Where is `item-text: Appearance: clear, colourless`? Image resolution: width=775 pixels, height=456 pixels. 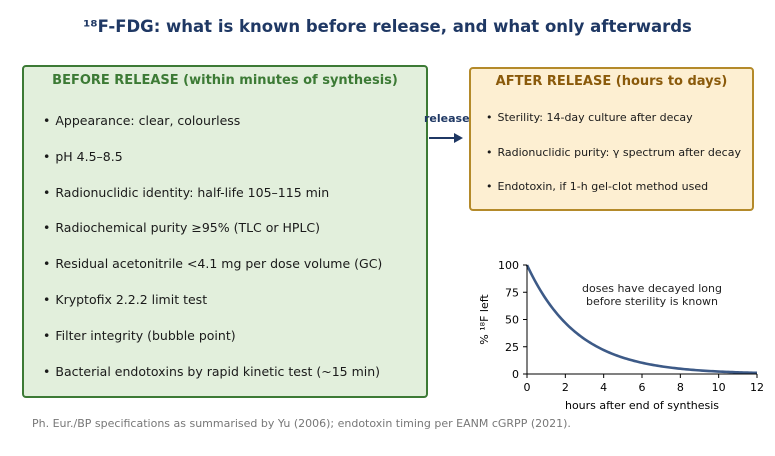 item-text: Appearance: clear, colourless is located at coordinates (148, 120).